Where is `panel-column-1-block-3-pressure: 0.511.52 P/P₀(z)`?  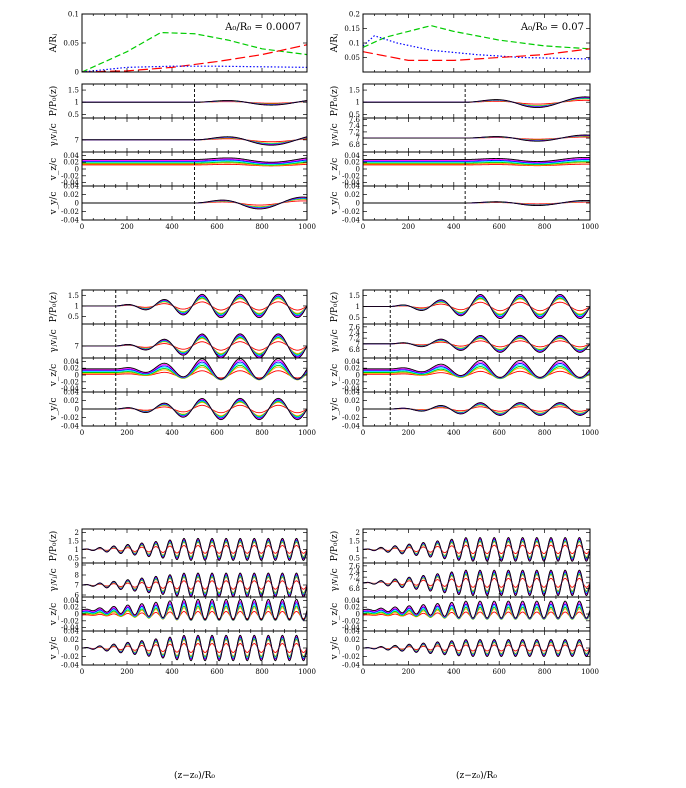 panel-column-1-block-3-pressure: 0.511.52 P/P₀(z) is located at coordinates (178, 546).